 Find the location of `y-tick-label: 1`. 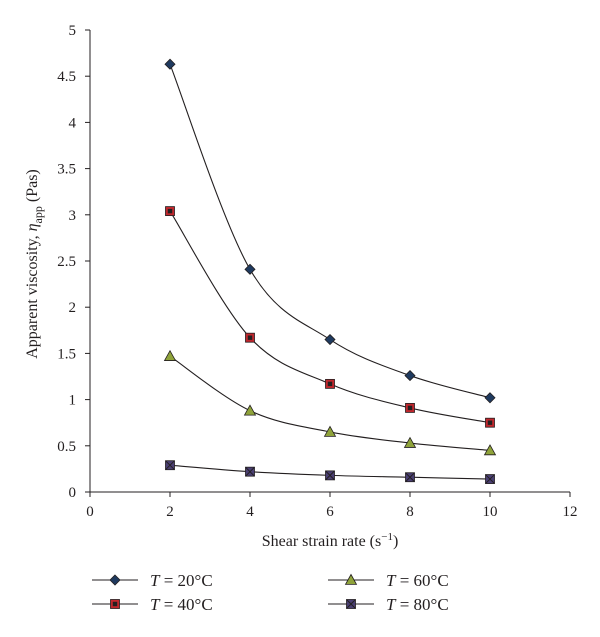

y-tick-label: 1 is located at coordinates (73, 401).